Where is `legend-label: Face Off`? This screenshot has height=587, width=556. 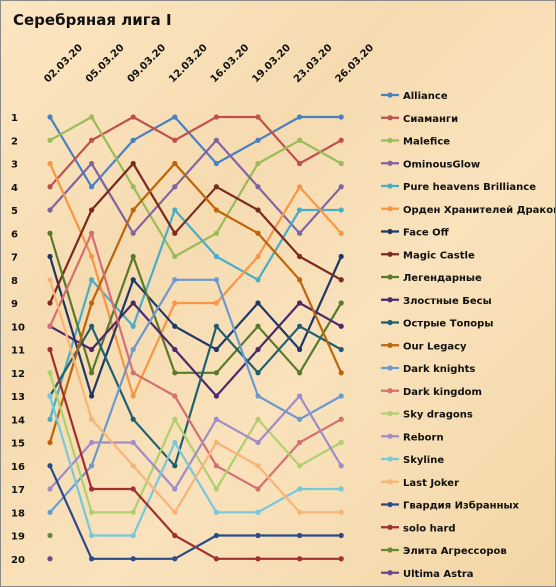 legend-label: Face Off is located at coordinates (426, 233).